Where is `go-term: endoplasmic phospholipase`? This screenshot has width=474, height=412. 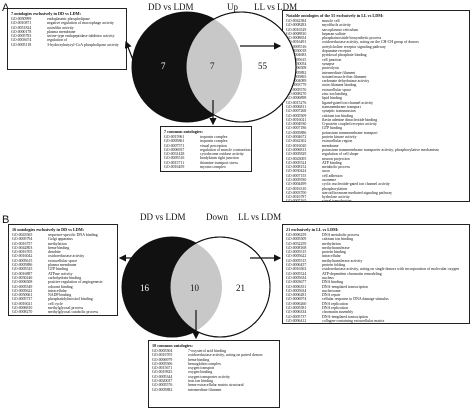 go-term: endoplasmic phospholipase is located at coordinates (68, 19).